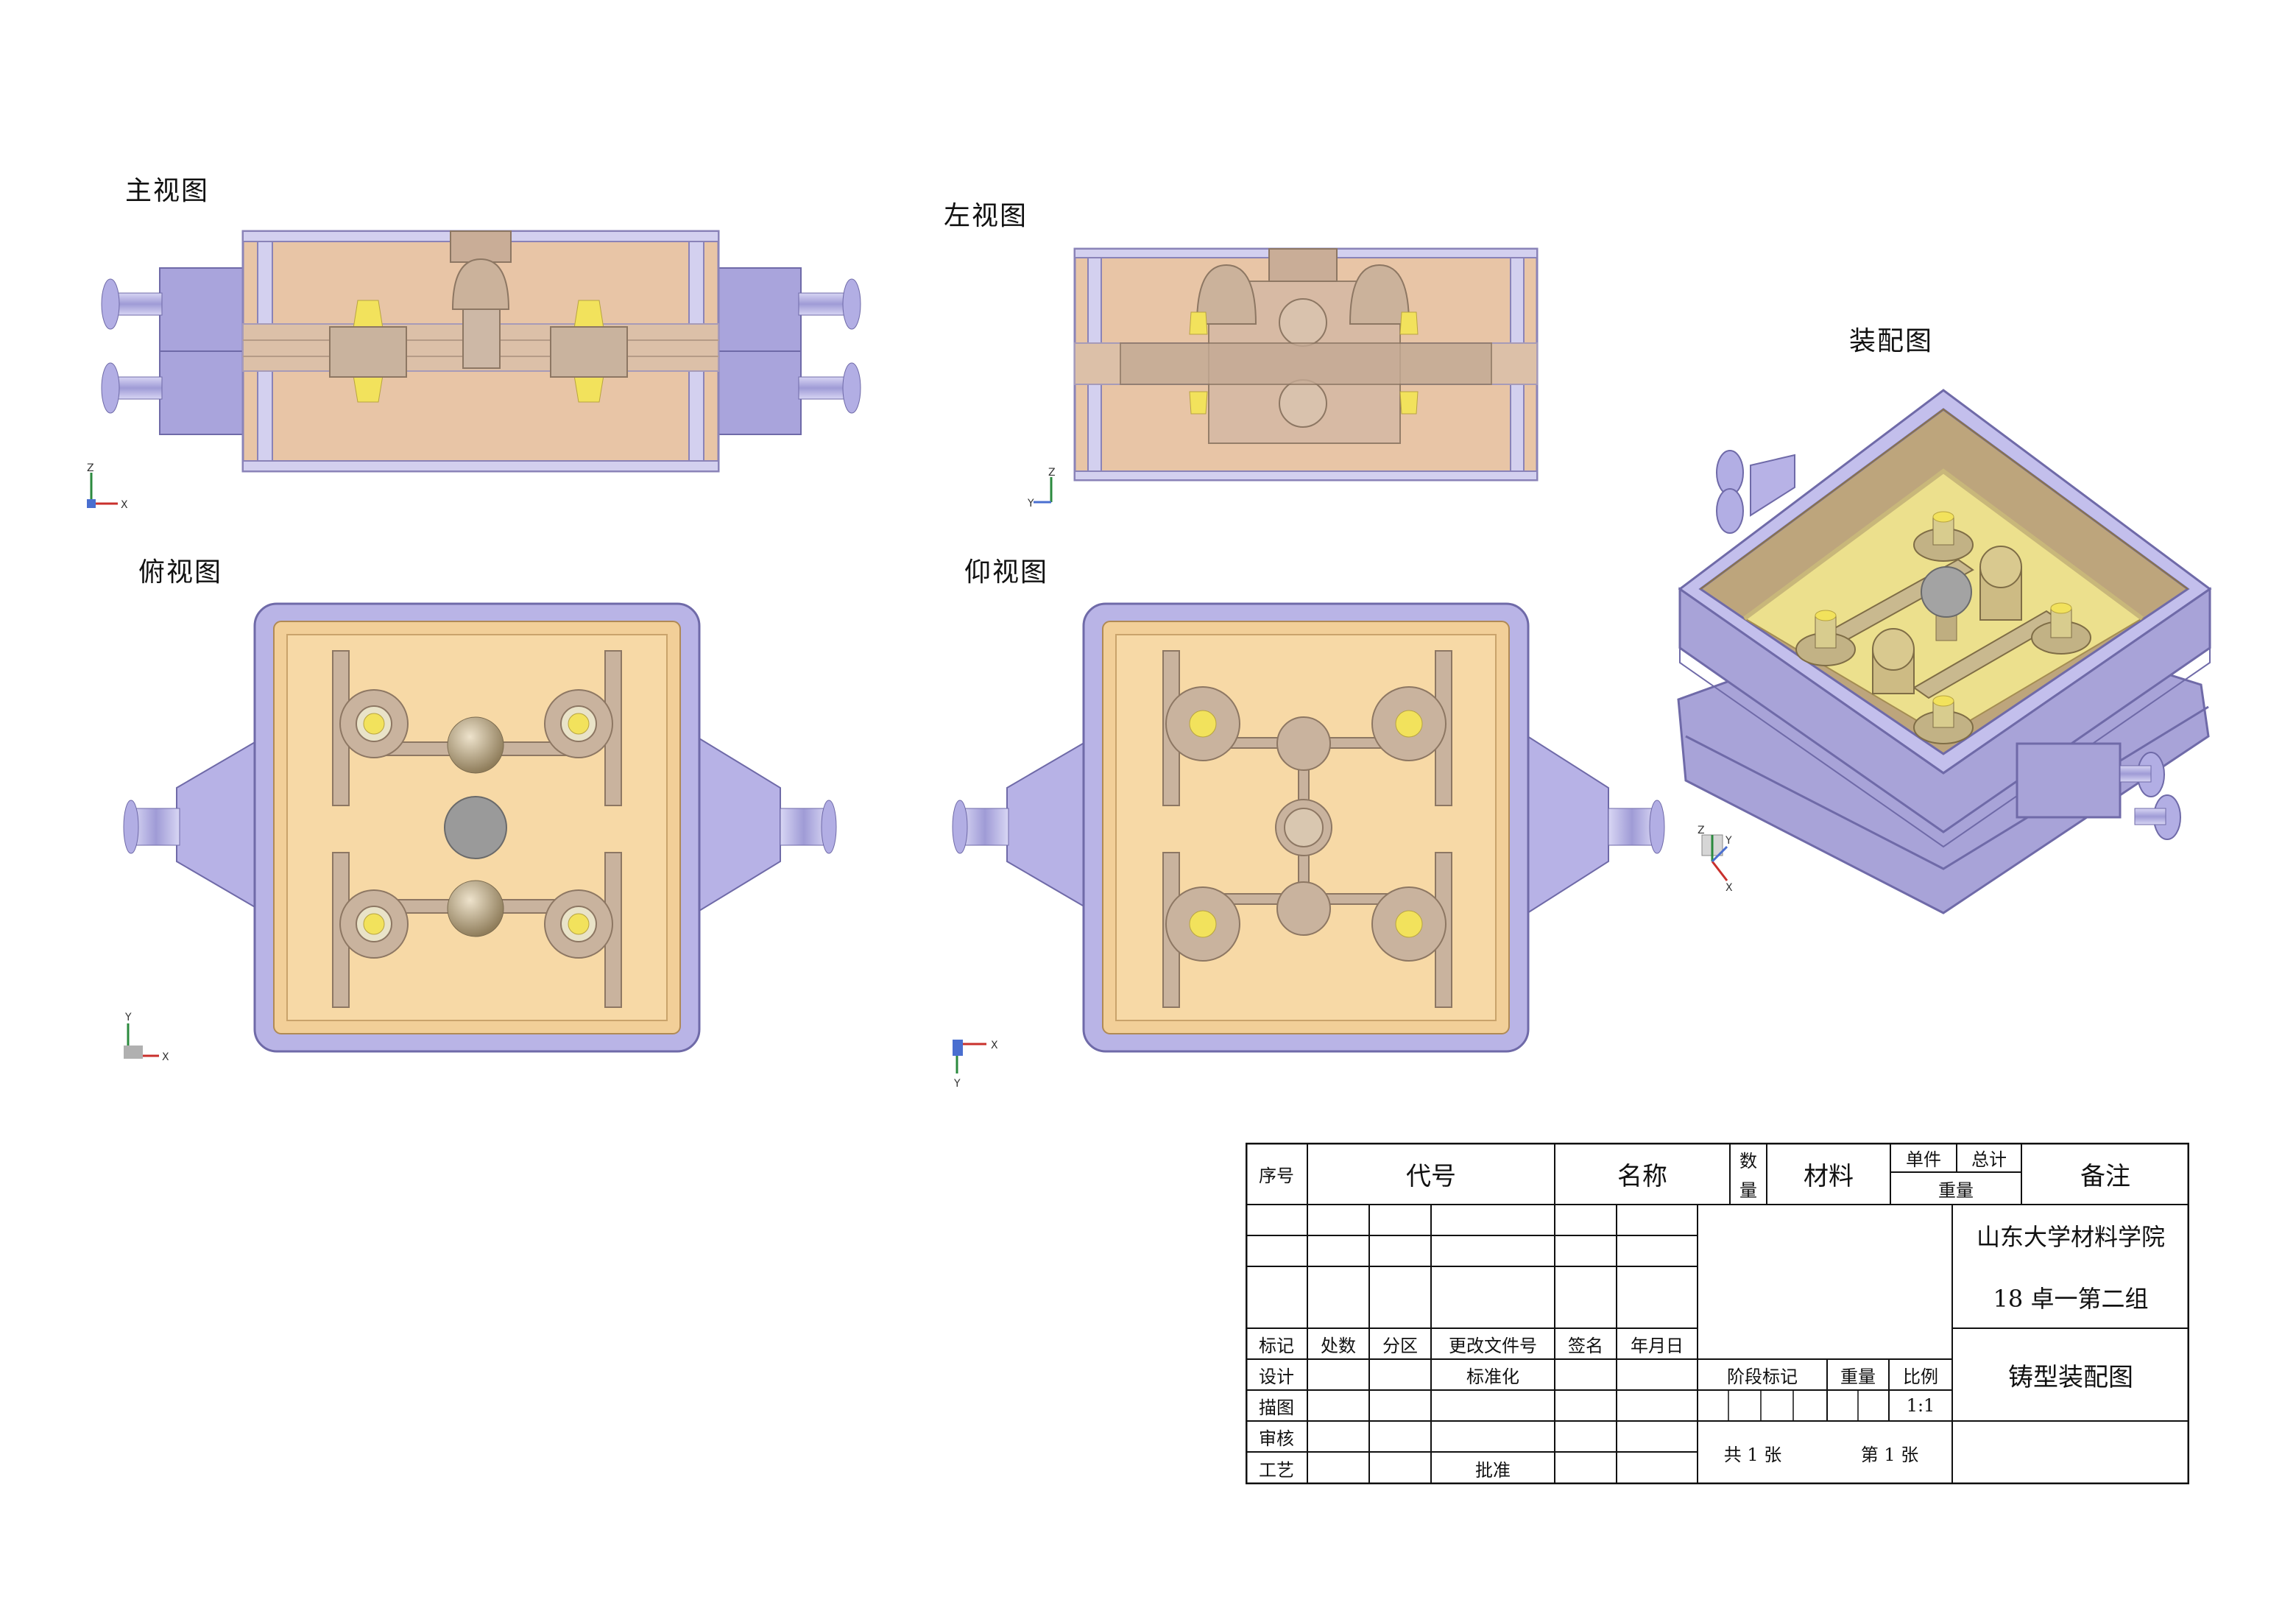  I want to click on front-view, so click(481, 351).